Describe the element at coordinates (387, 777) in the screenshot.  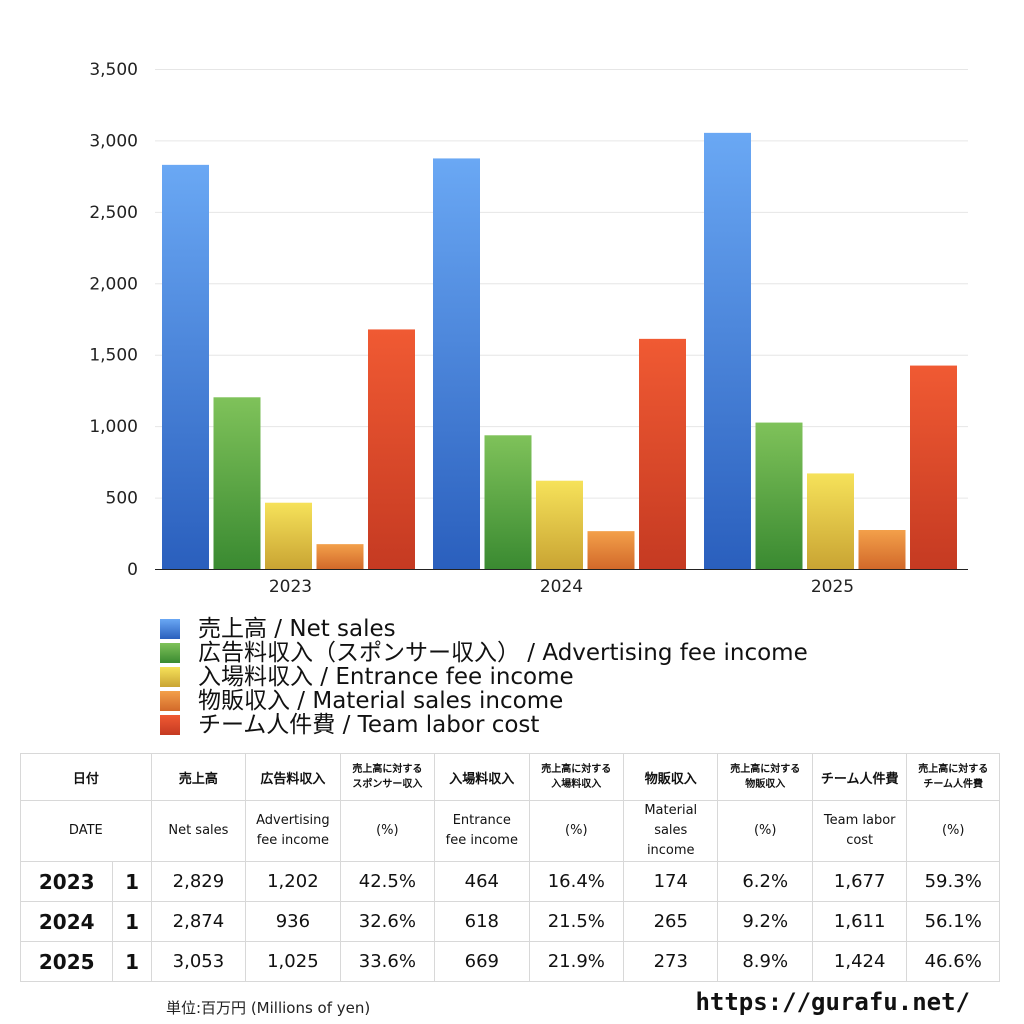
I see `header-advertising-pct-jp: 売上高に対する スポンサー収入` at that location.